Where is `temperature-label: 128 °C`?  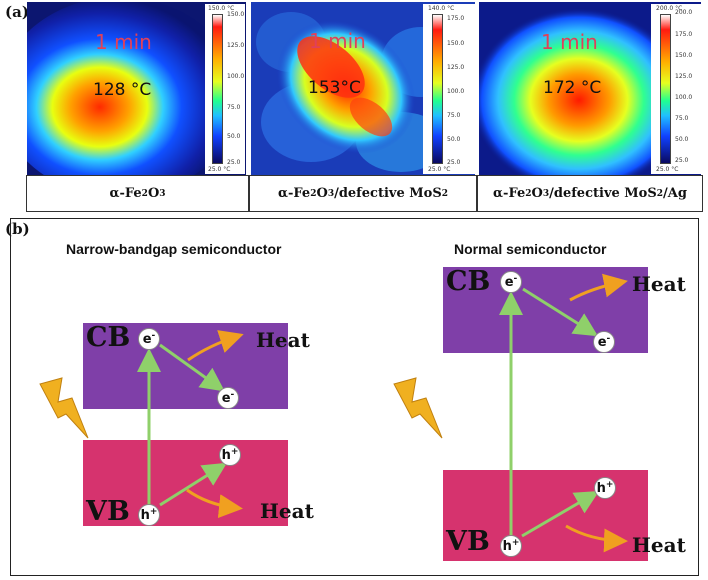 temperature-label: 128 °C is located at coordinates (122, 90).